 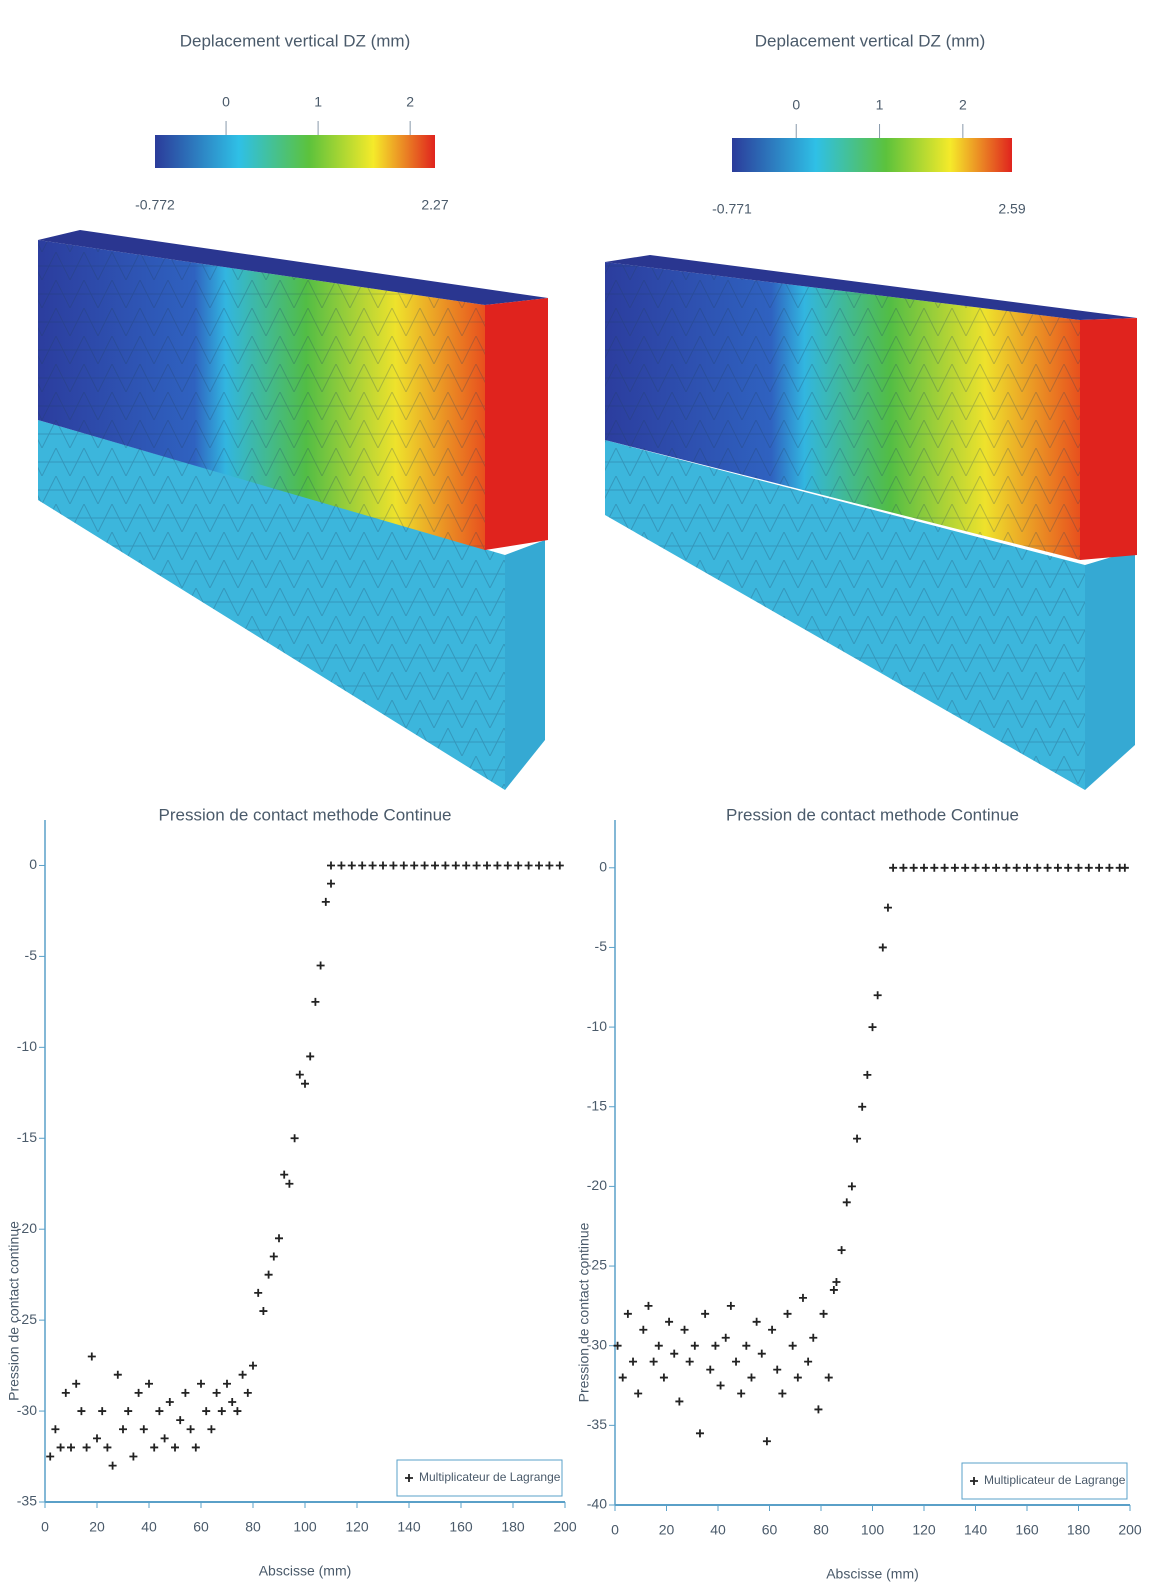 What do you see at coordinates (732, 209) in the screenshot?
I see `colorbar-min-label: -0.771` at bounding box center [732, 209].